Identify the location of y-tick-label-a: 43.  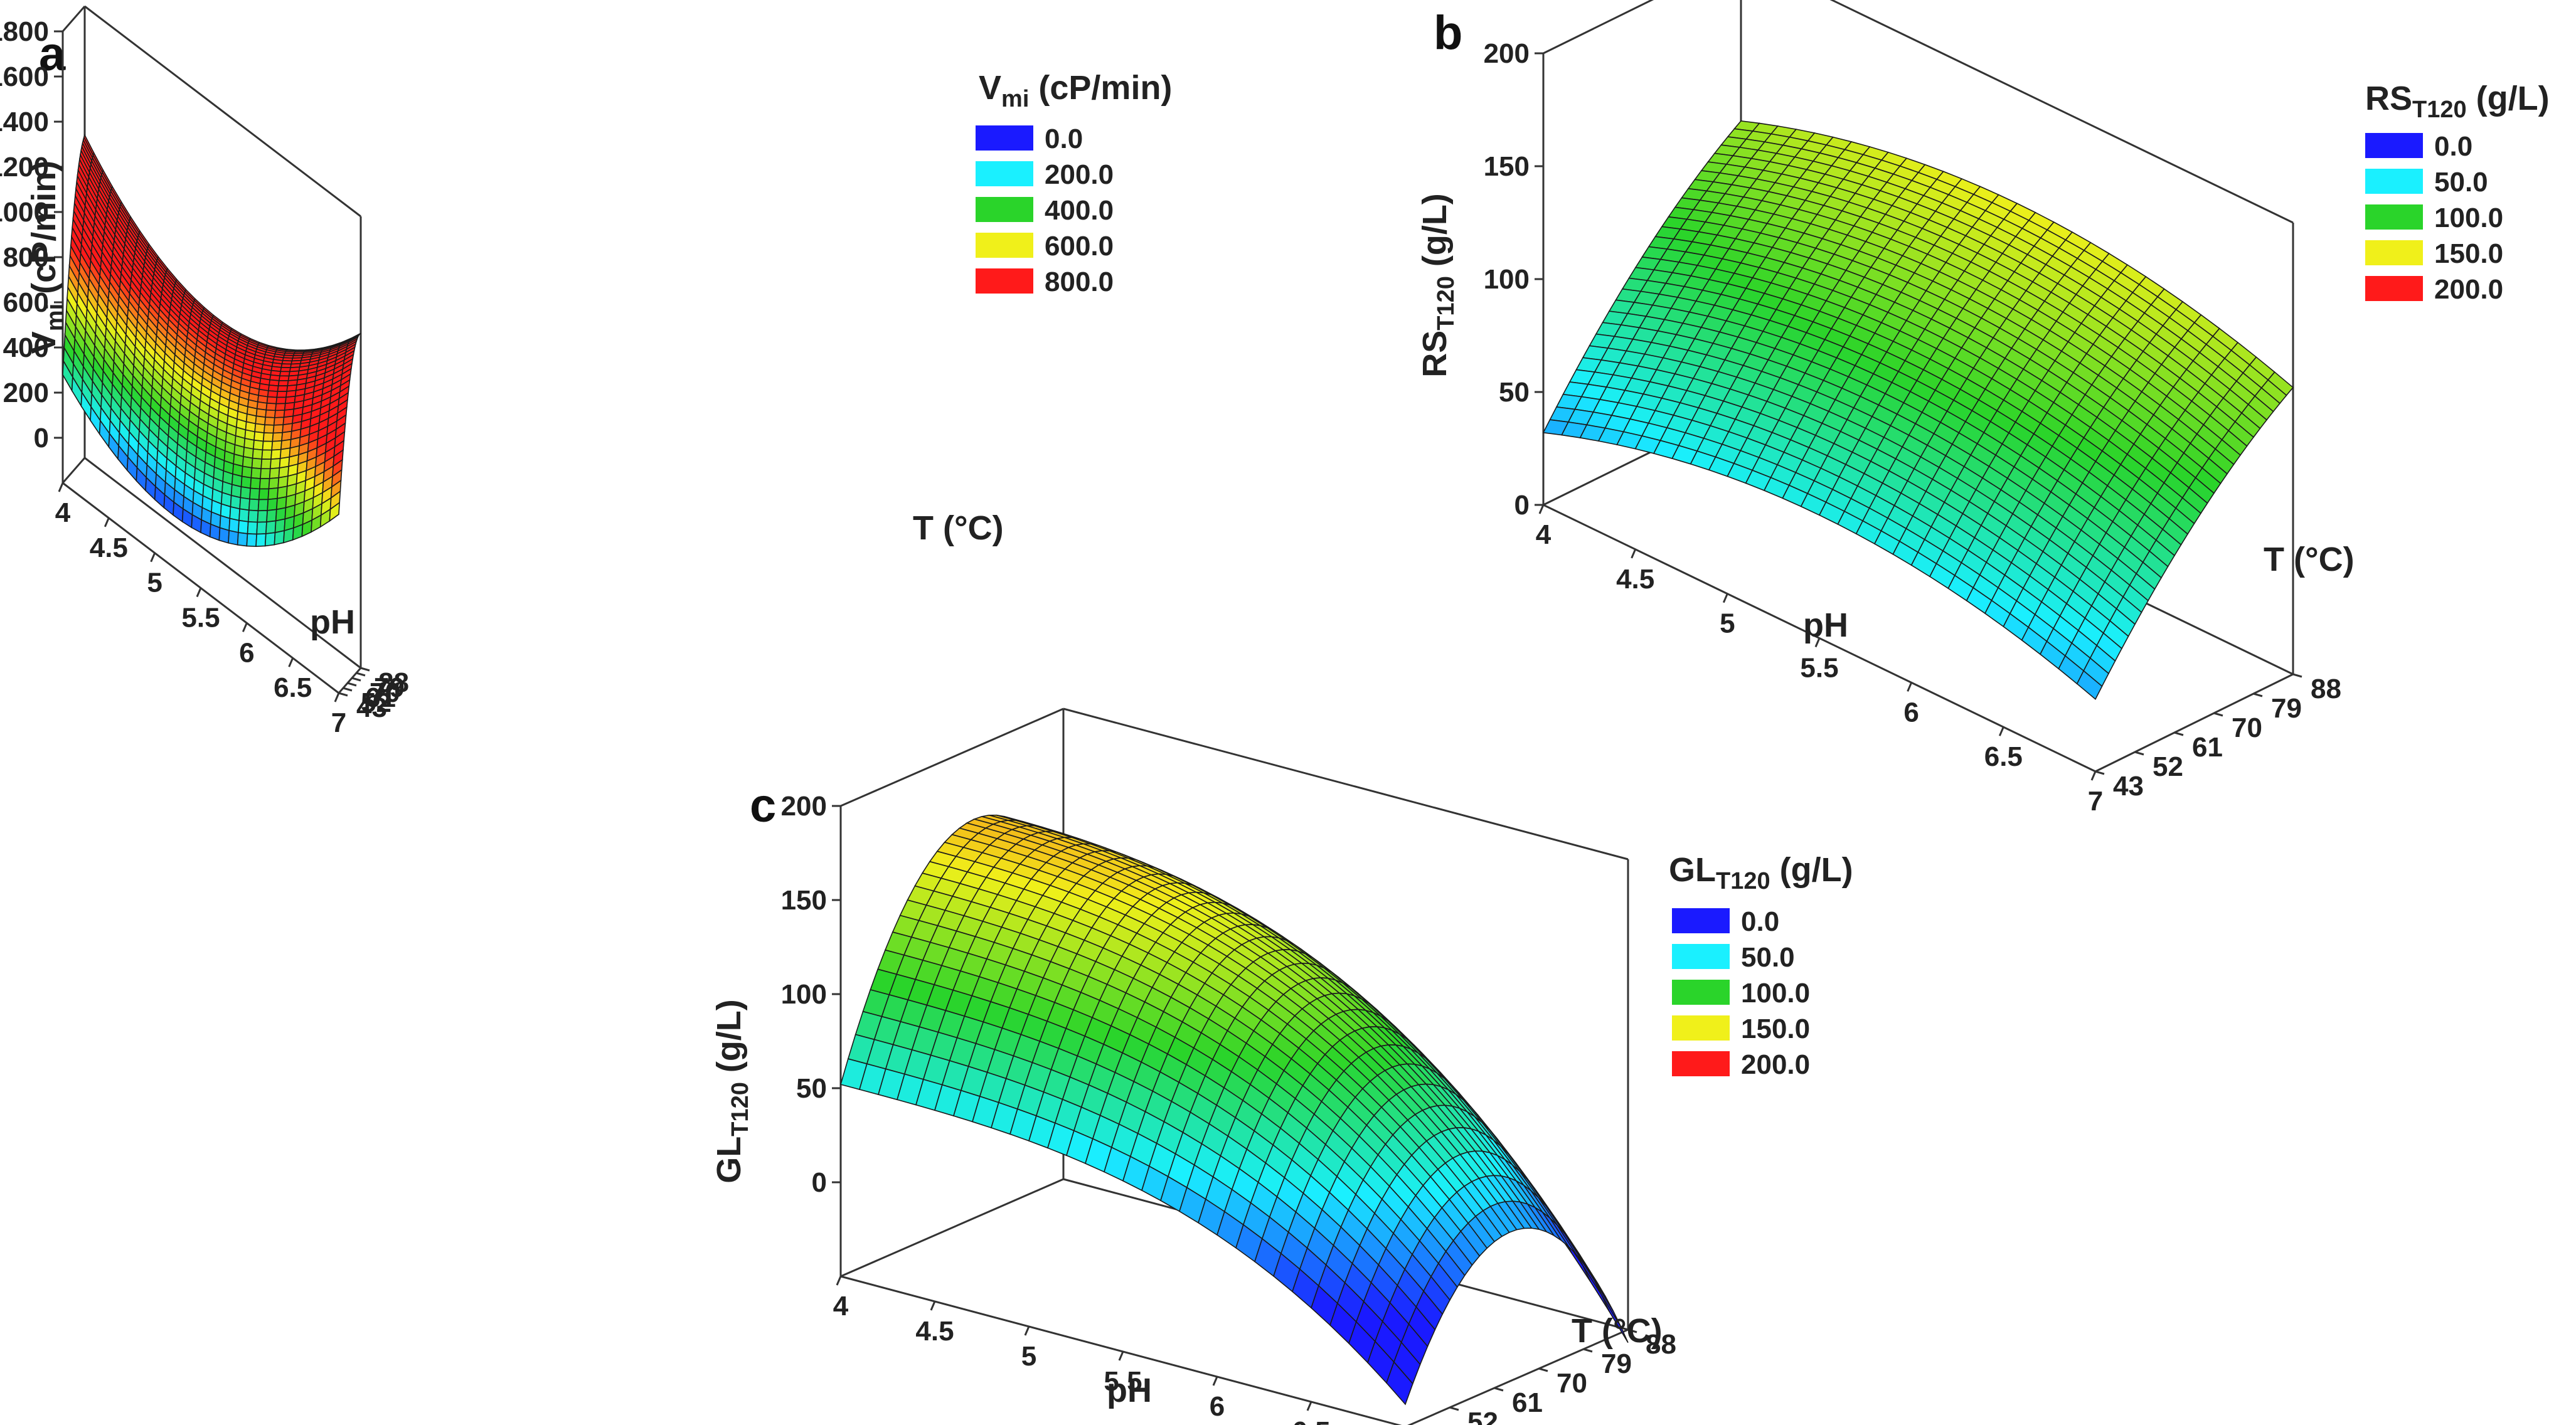
(371, 707).